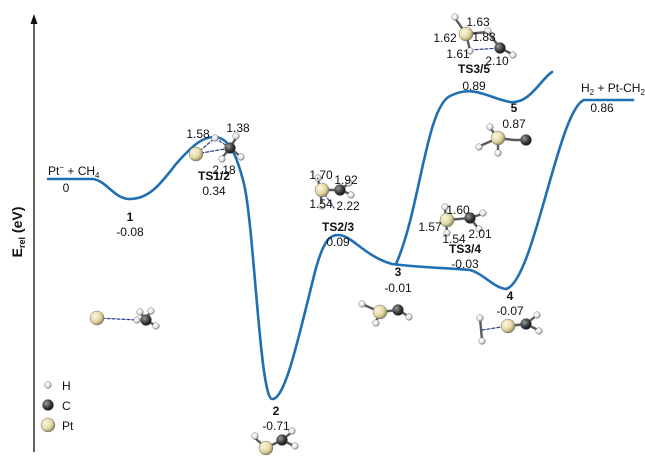  What do you see at coordinates (282, 440) in the screenshot?
I see `complex-2-c-atom` at bounding box center [282, 440].